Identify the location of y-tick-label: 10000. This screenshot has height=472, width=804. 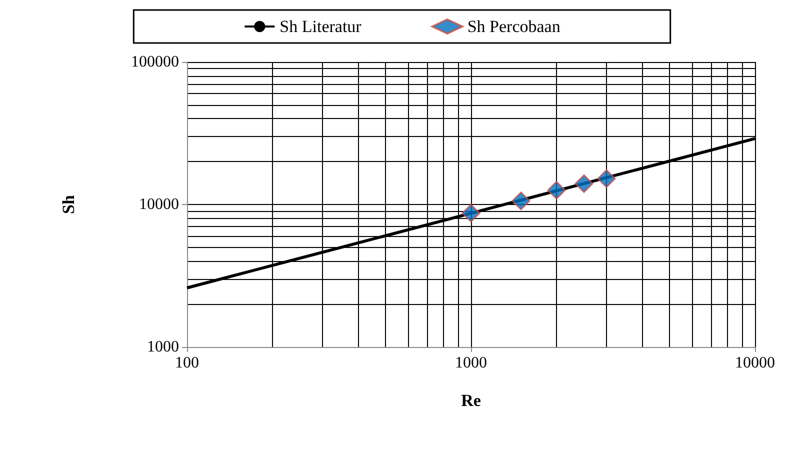
(159, 204).